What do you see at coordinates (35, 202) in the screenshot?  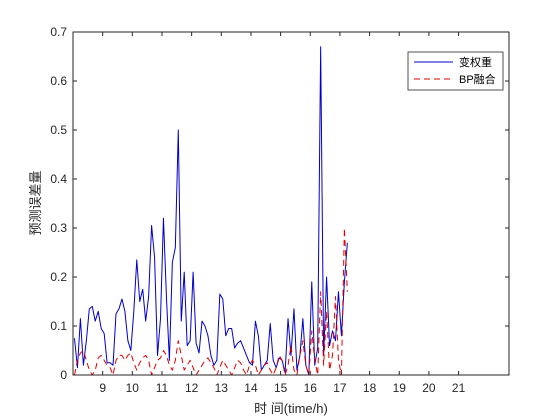 I see `y-axis-label: 预测误差量` at bounding box center [35, 202].